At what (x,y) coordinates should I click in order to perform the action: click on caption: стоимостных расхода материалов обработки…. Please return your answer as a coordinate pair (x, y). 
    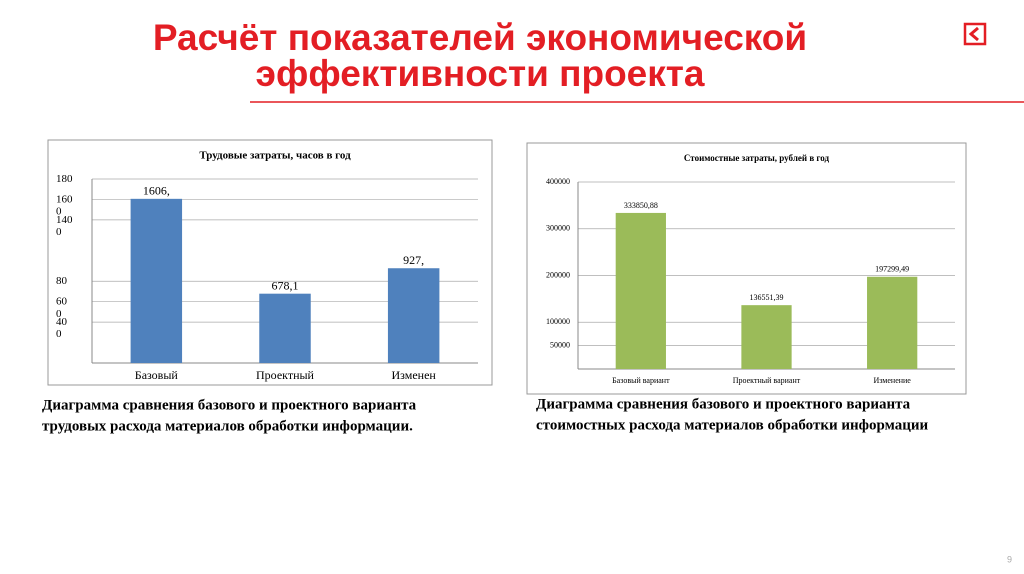
    Looking at the image, I should click on (732, 425).